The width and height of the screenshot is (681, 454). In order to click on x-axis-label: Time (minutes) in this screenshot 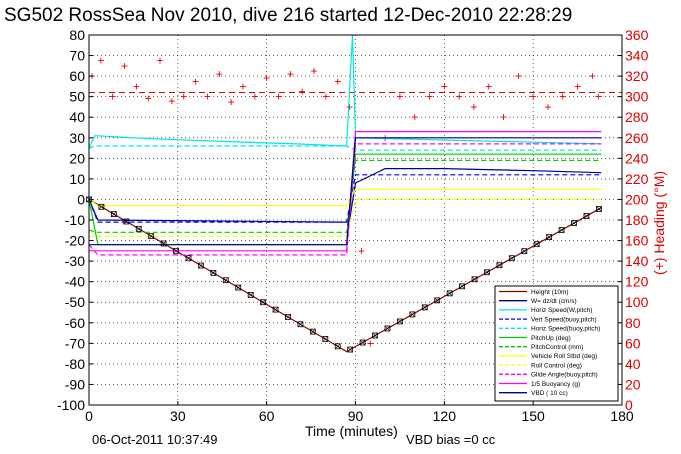, I will do `click(351, 431)`.